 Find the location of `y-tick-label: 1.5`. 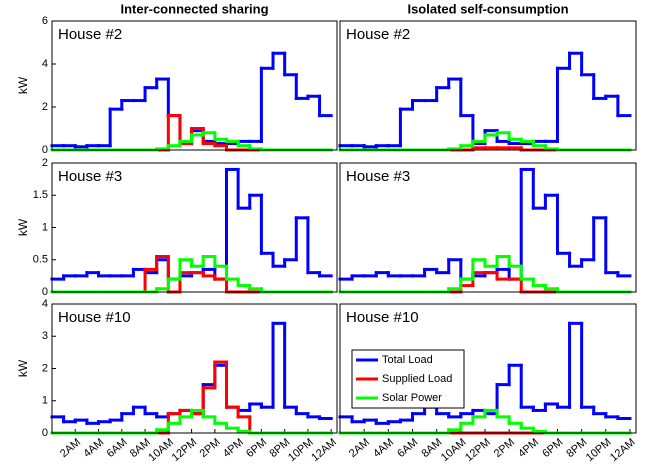

y-tick-label: 1.5 is located at coordinates (40, 195).